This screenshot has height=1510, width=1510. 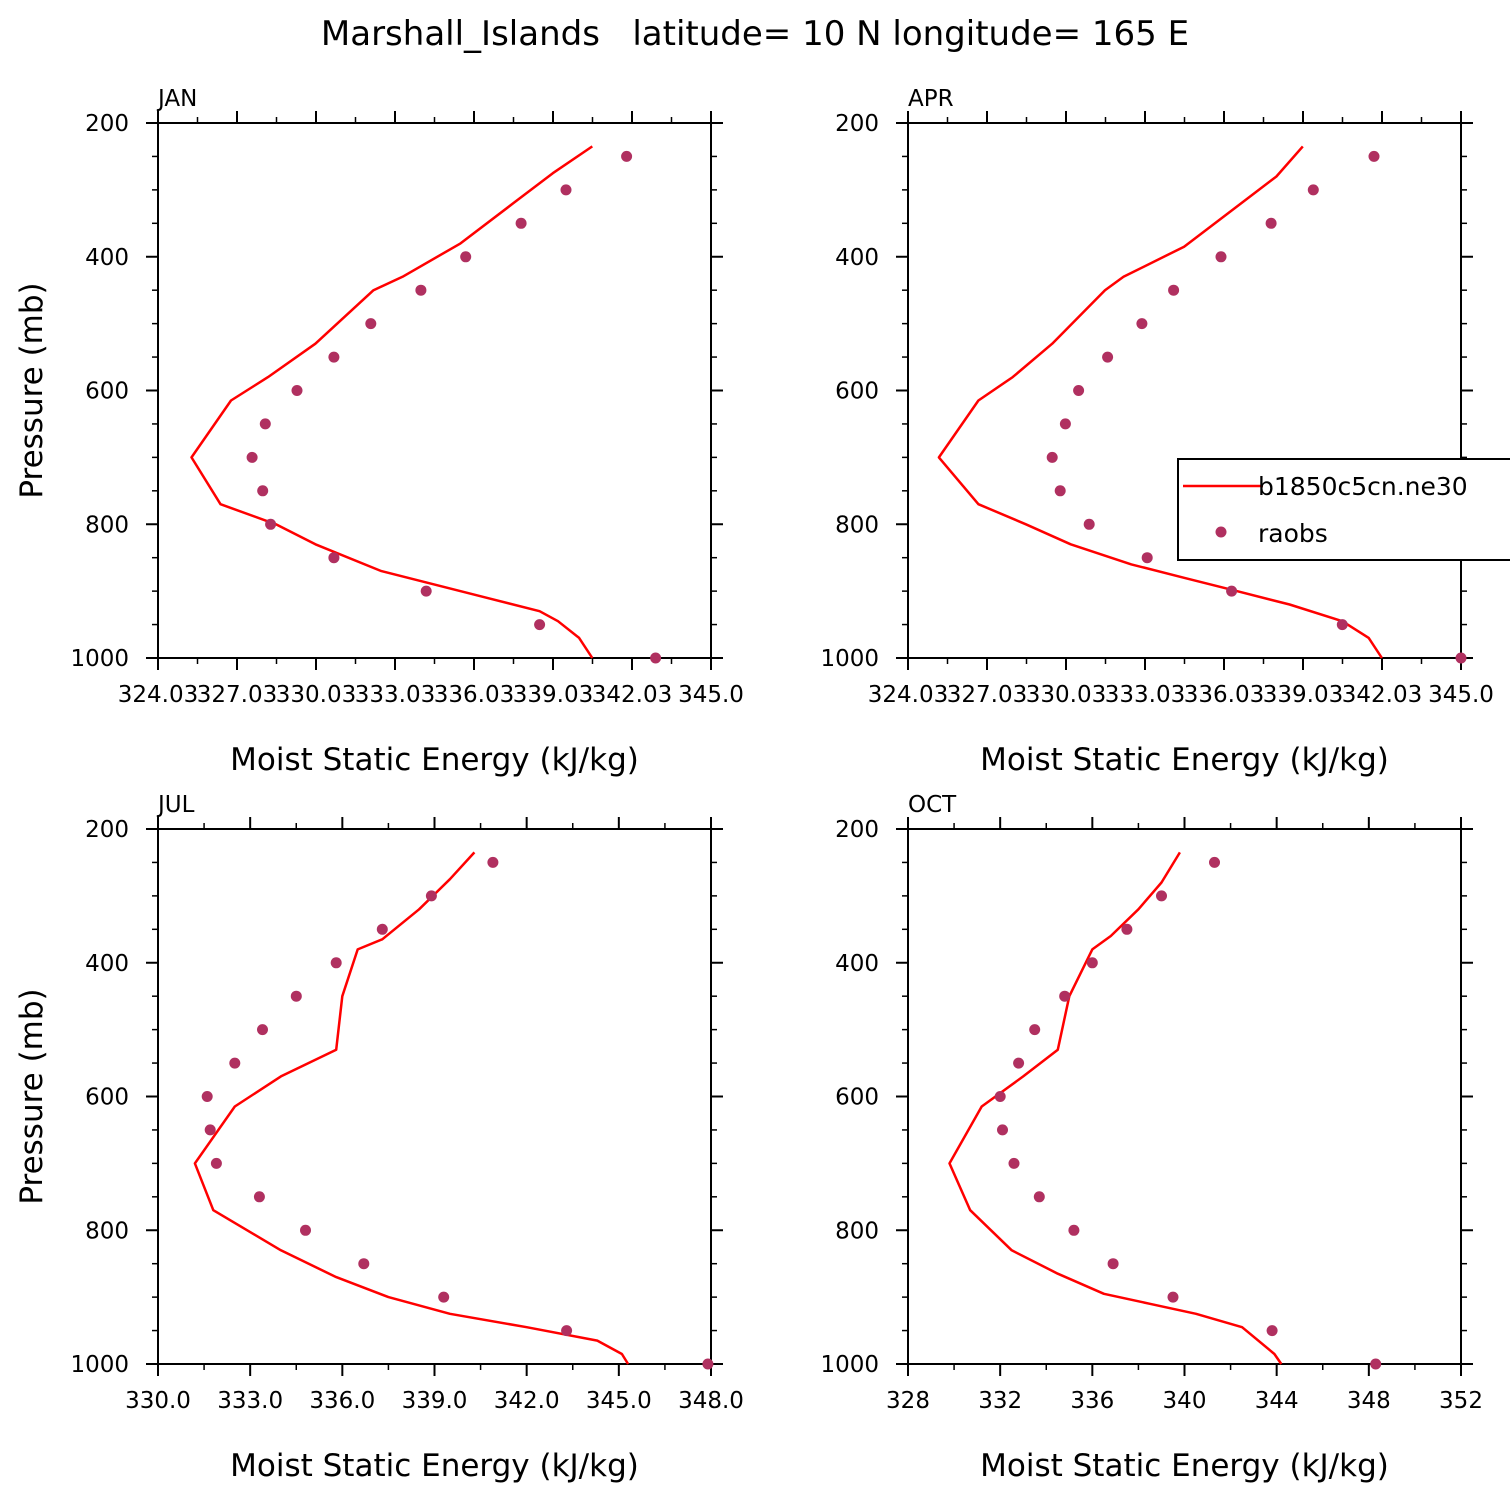 What do you see at coordinates (474, 695) in the screenshot?
I see `x-tick-label-jan: 336.03` at bounding box center [474, 695].